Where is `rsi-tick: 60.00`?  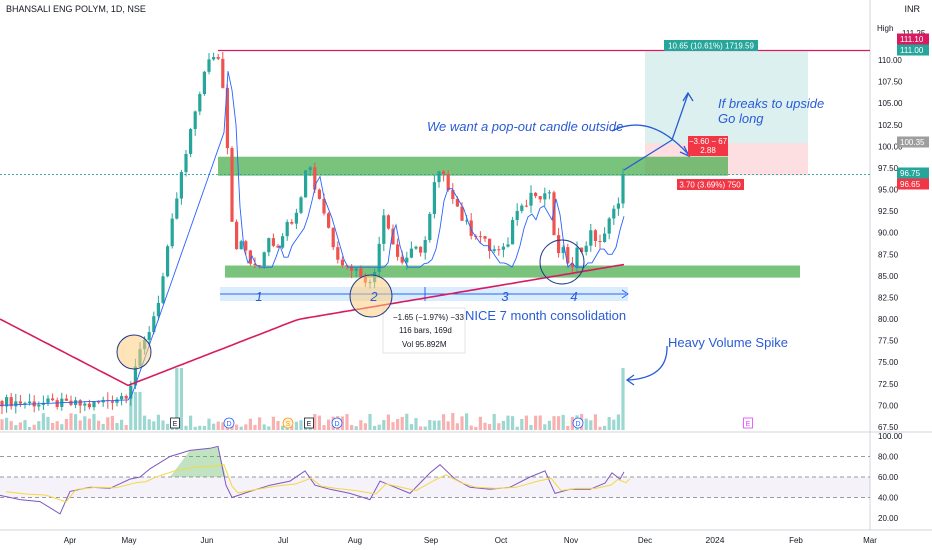
rsi-tick: 60.00 is located at coordinates (888, 477).